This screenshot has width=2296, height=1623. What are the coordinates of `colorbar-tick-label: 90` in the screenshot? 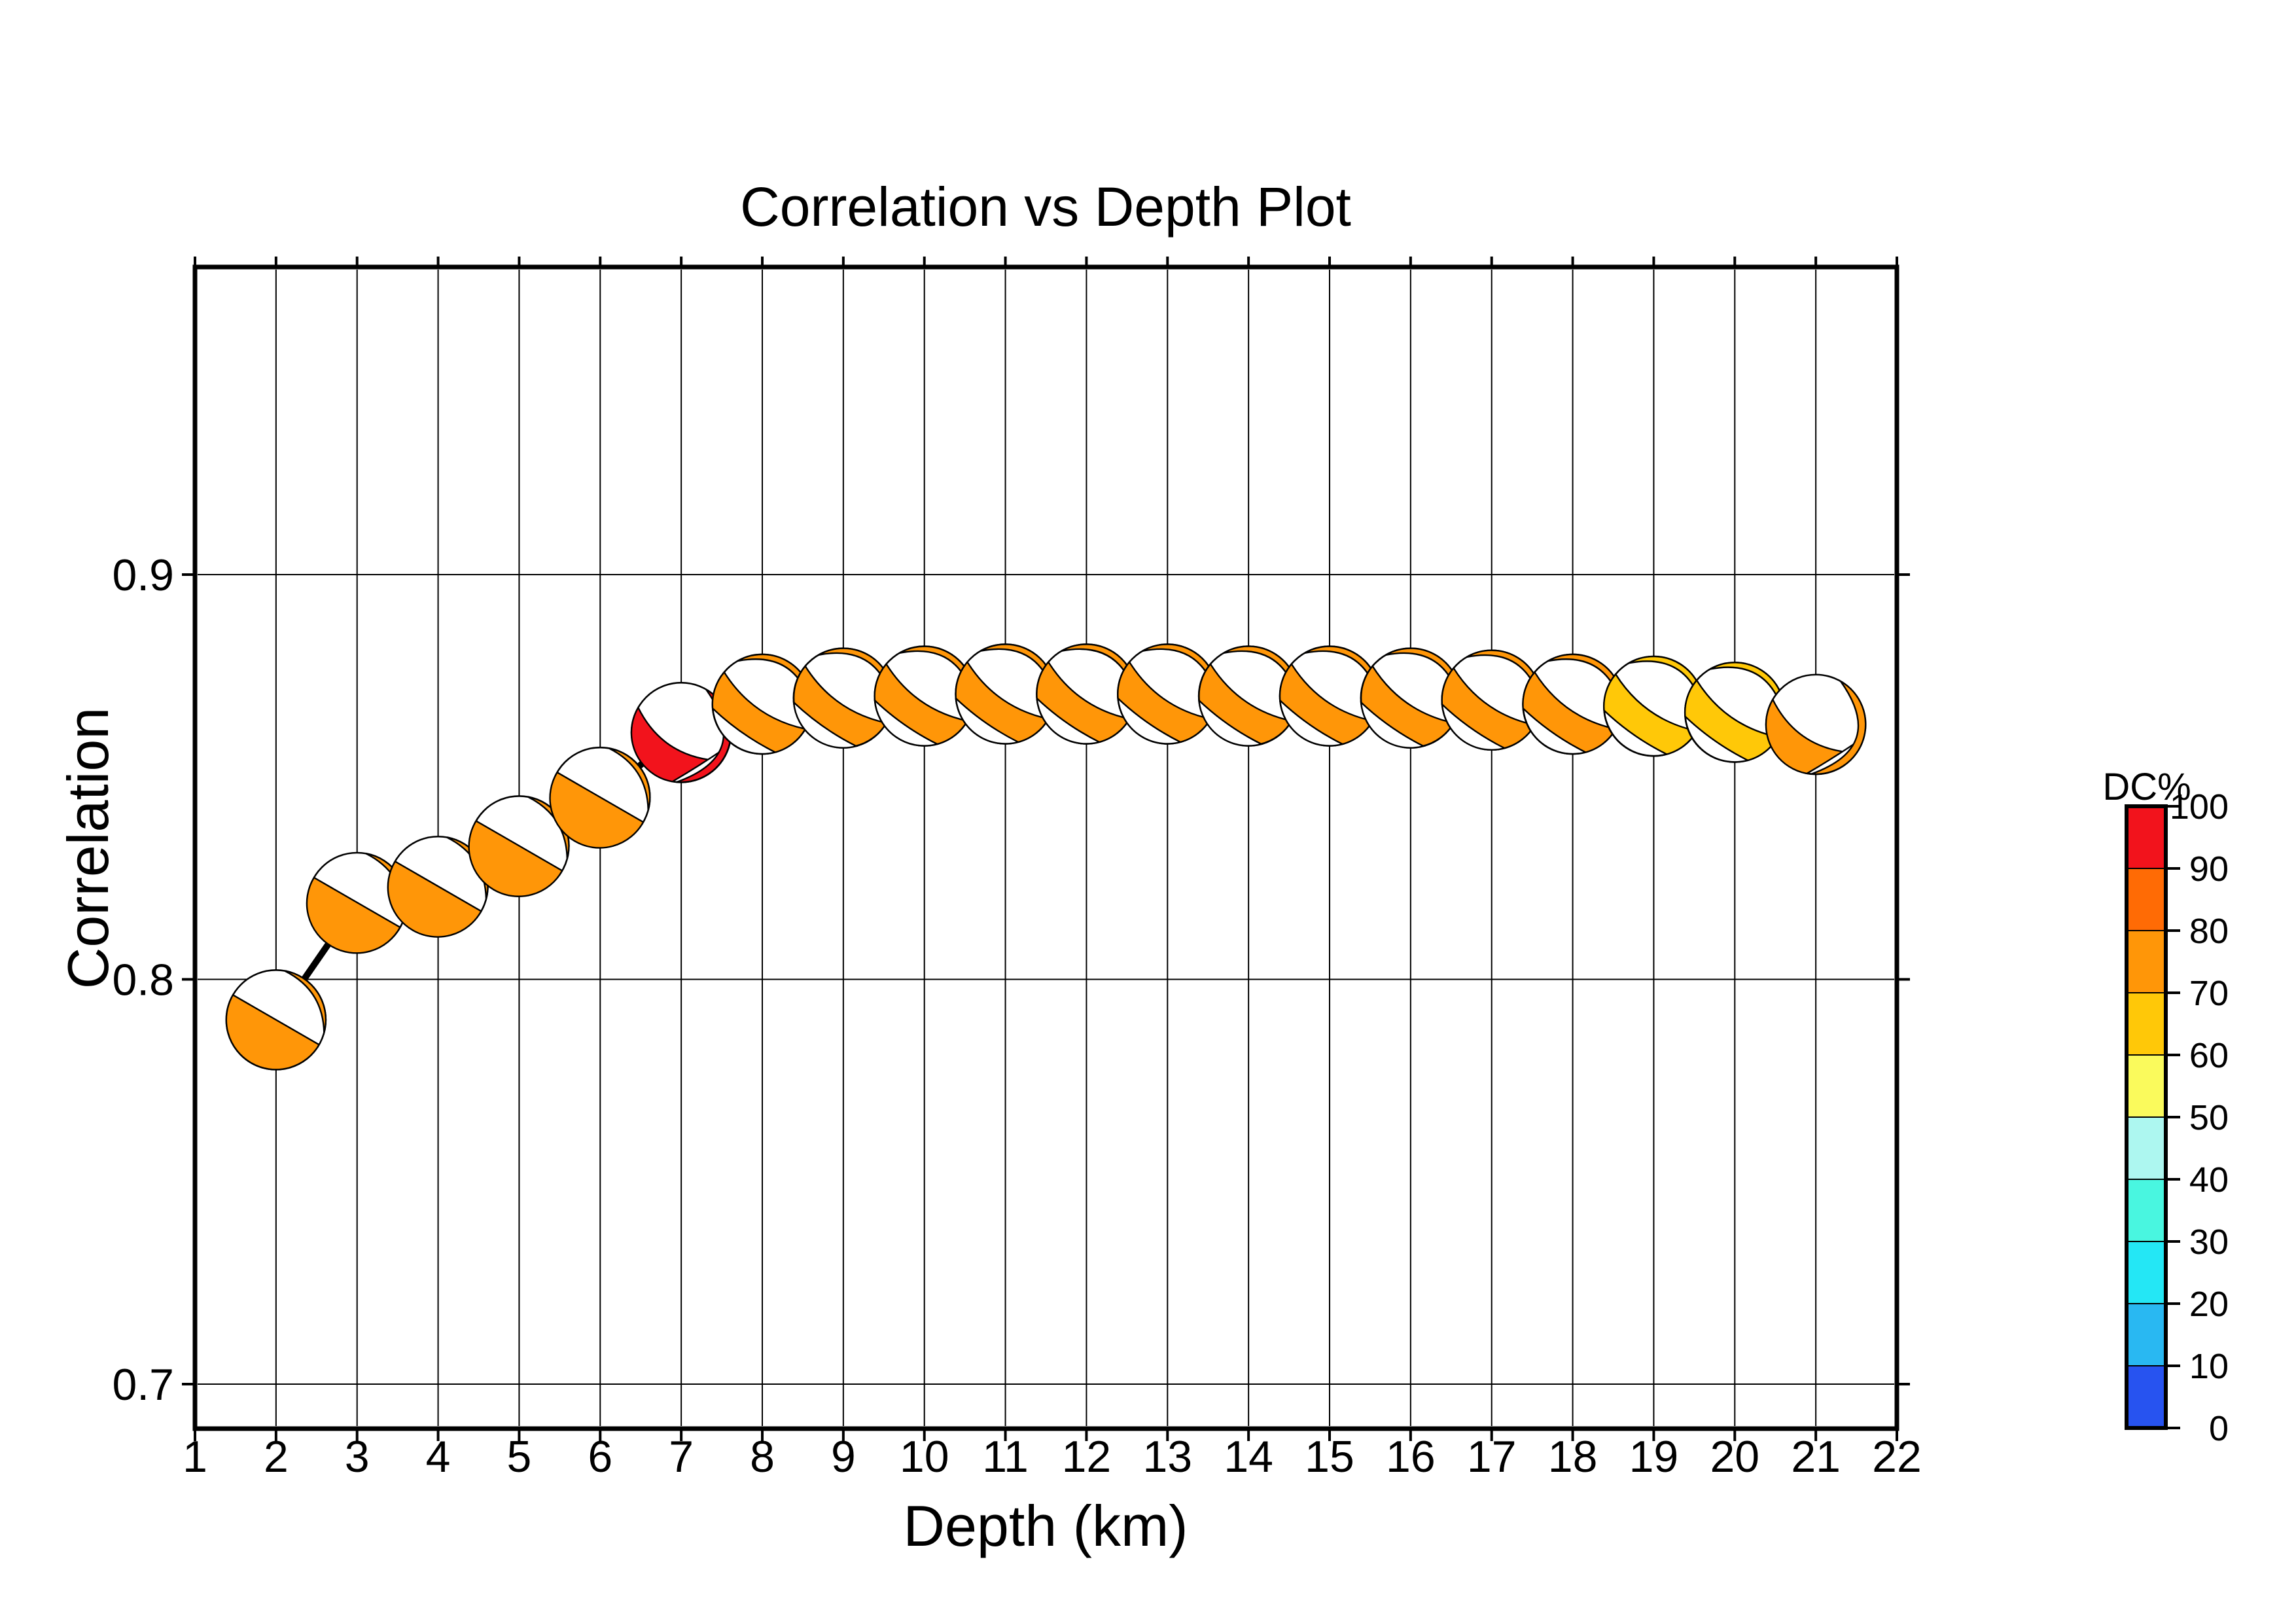 It's located at (2209, 869).